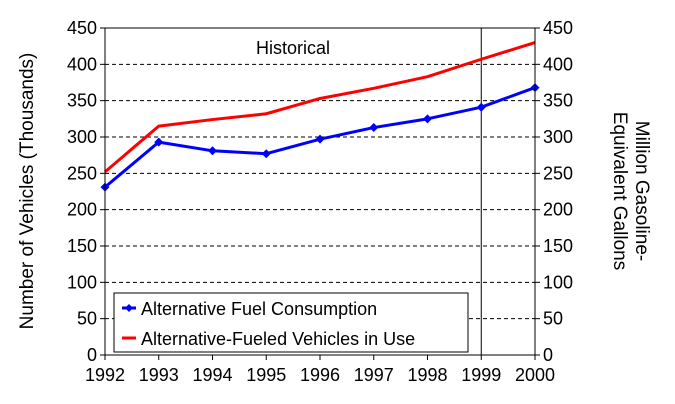 This screenshot has width=675, height=404. What do you see at coordinates (619, 191) in the screenshot?
I see `y-axis-right-title-line2: Equivalent Gallons` at bounding box center [619, 191].